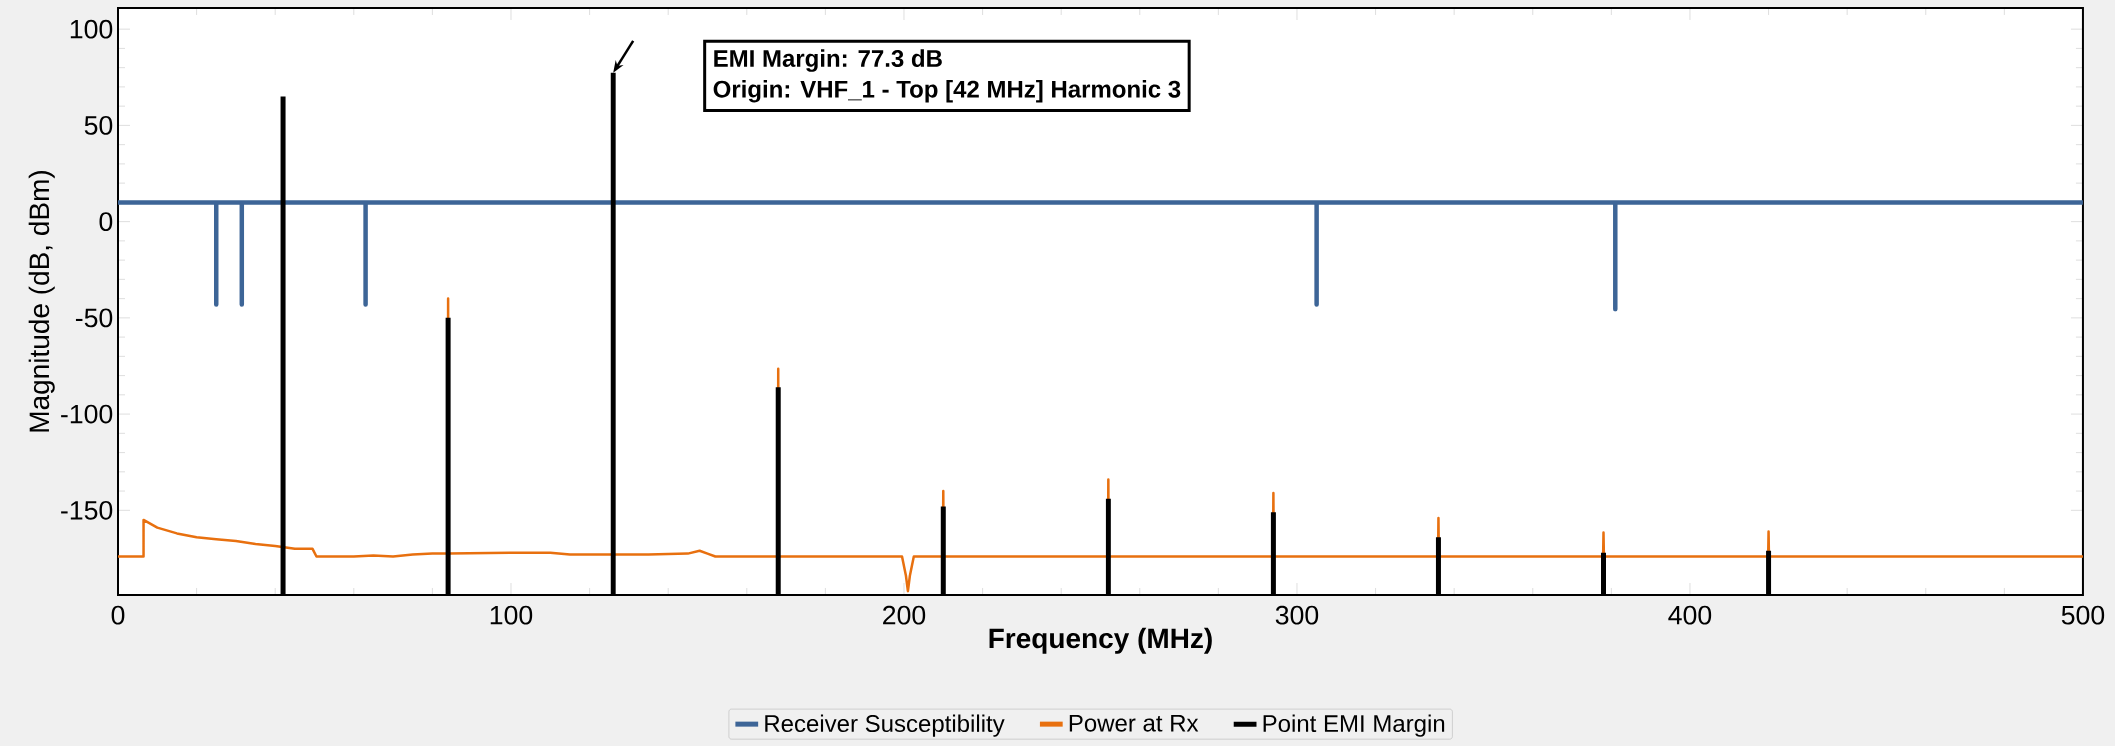 The image size is (2115, 746). What do you see at coordinates (885, 725) in the screenshot?
I see `legend-label: Receiver Susceptibility` at bounding box center [885, 725].